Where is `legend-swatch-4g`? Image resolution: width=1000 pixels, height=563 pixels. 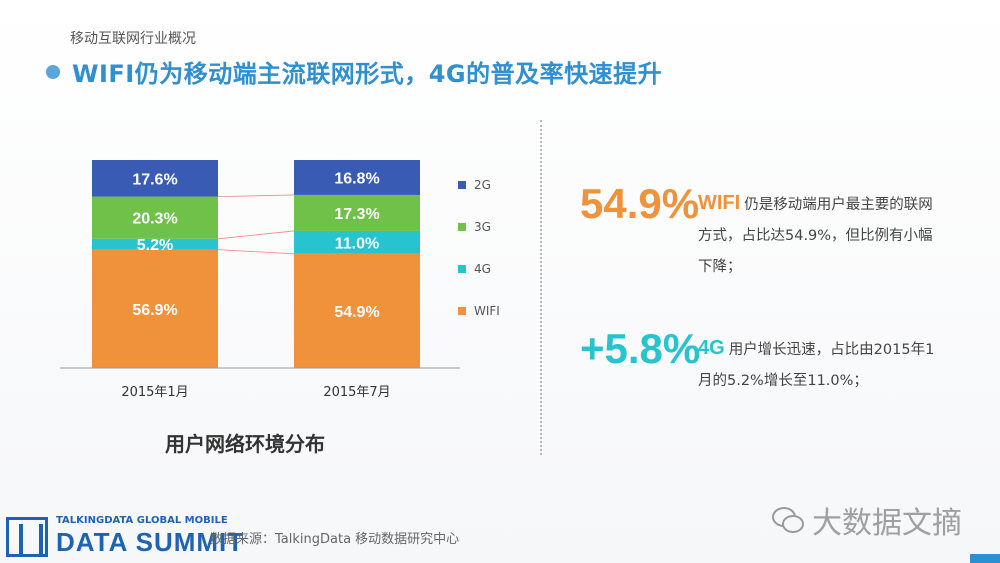
legend-swatch-4g is located at coordinates (462, 269).